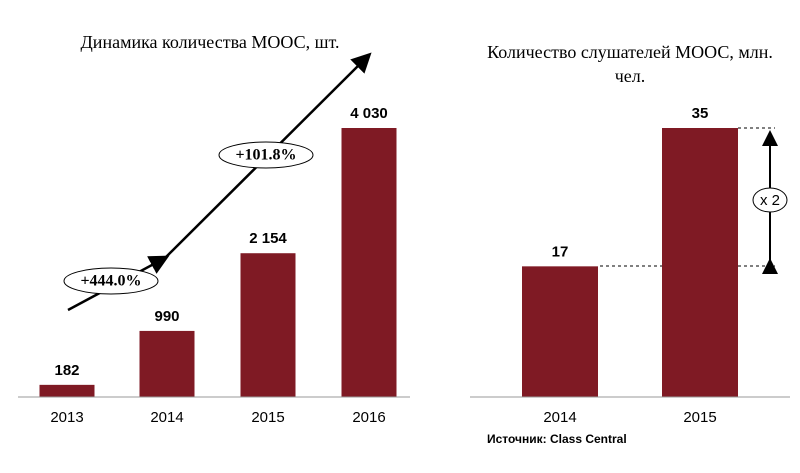 The width and height of the screenshot is (800, 473). What do you see at coordinates (557, 439) in the screenshot?
I see `source: Источник: Class Central` at bounding box center [557, 439].